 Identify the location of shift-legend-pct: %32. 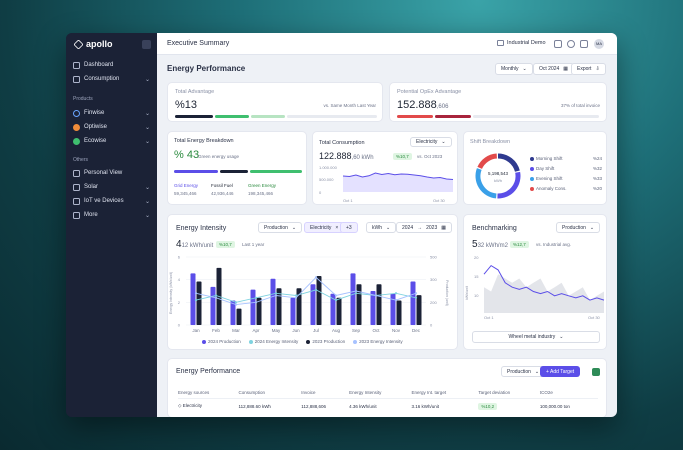
(597, 168).